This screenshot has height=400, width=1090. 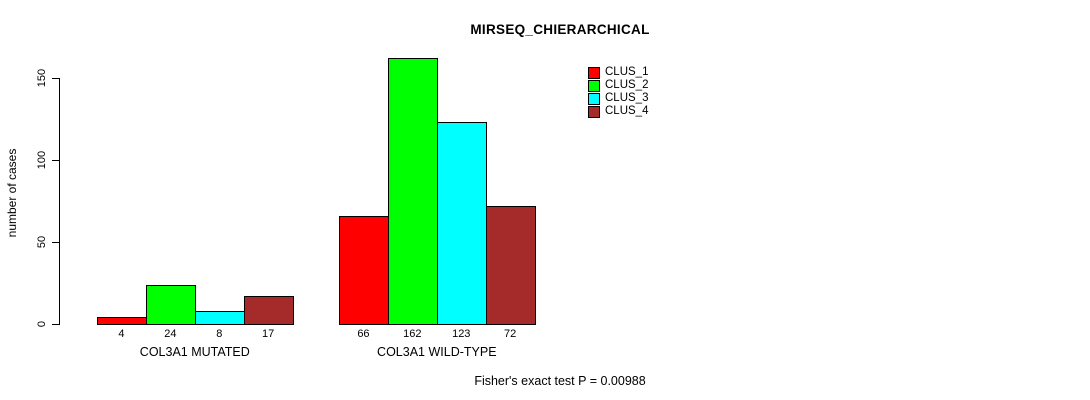 I want to click on y-tick-label: 100, so click(x=42, y=160).